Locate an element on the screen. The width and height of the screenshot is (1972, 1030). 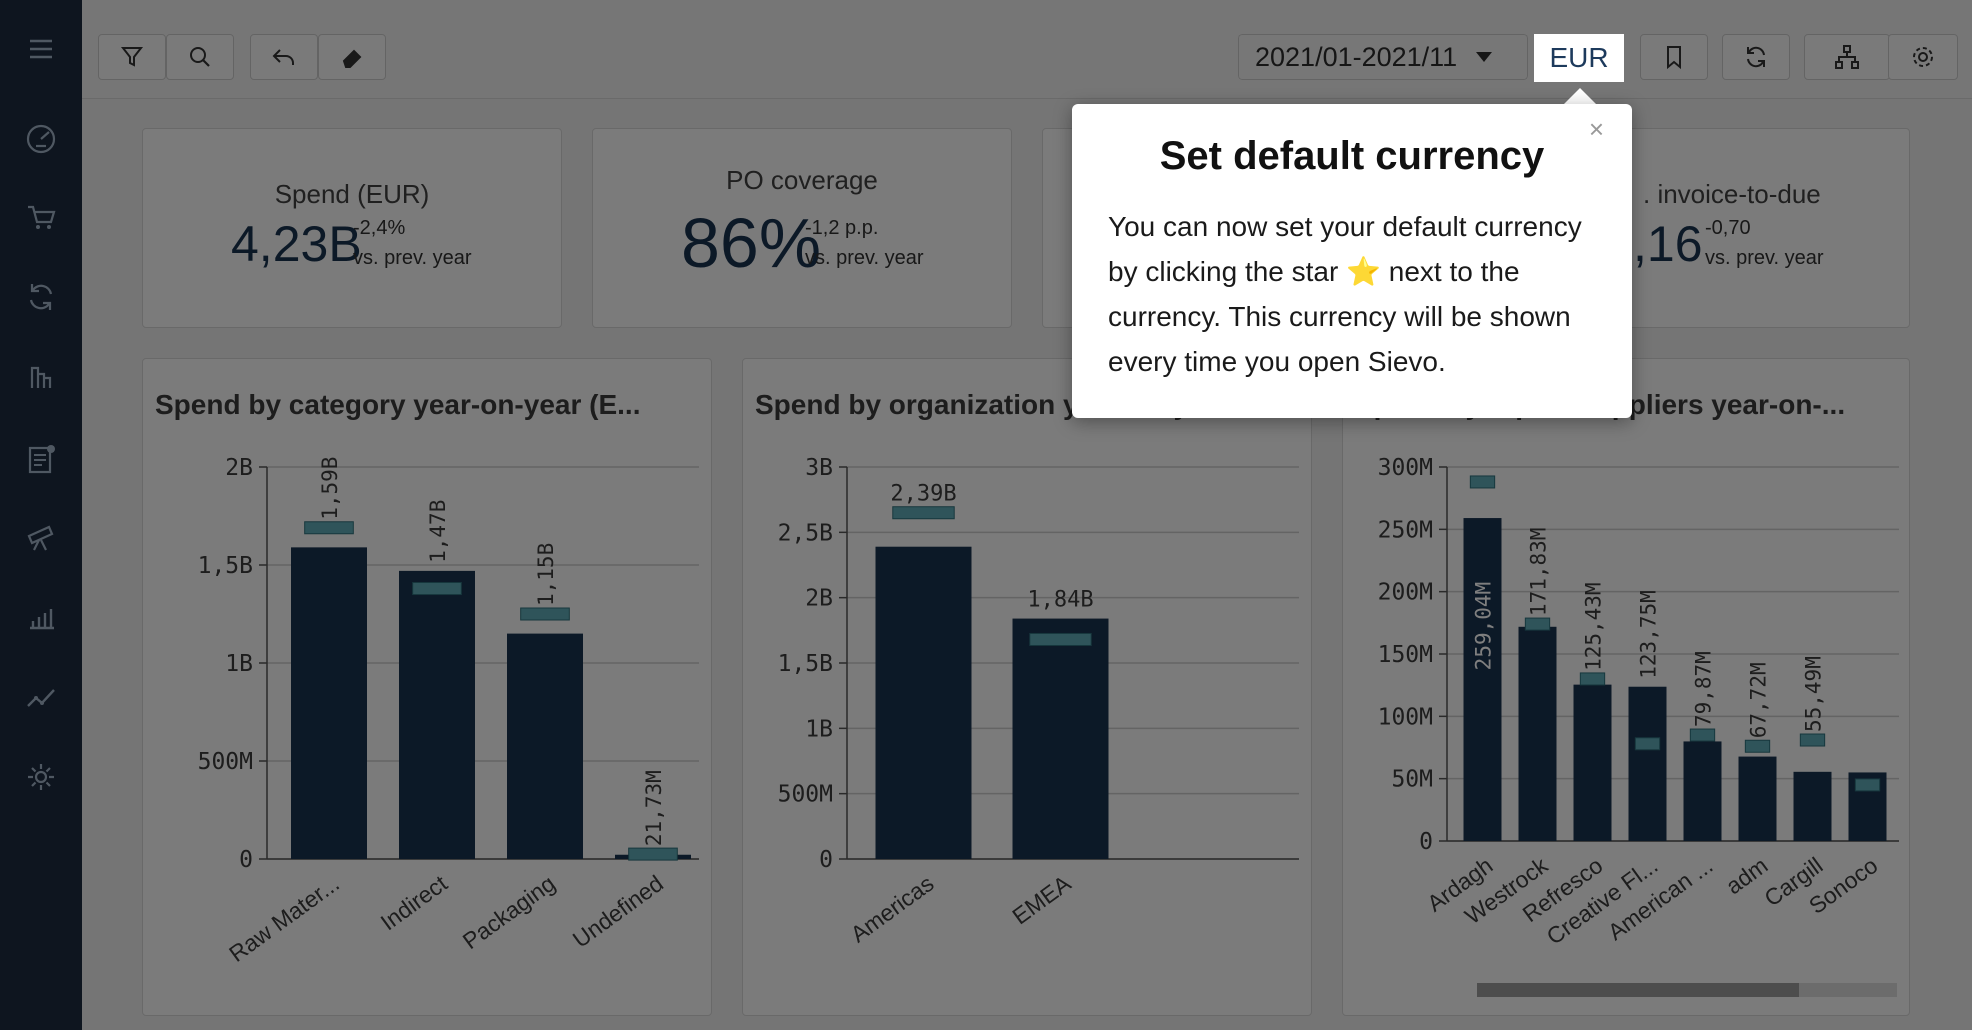
star-icon: ⭐ is located at coordinates (1363, 271).